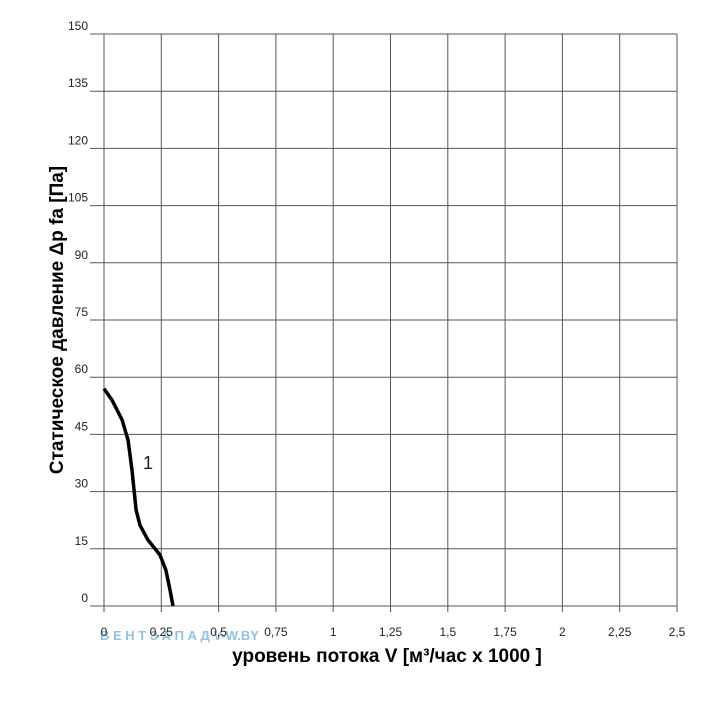  What do you see at coordinates (391, 632) in the screenshot?
I see `x-tick-label: 1,25` at bounding box center [391, 632].